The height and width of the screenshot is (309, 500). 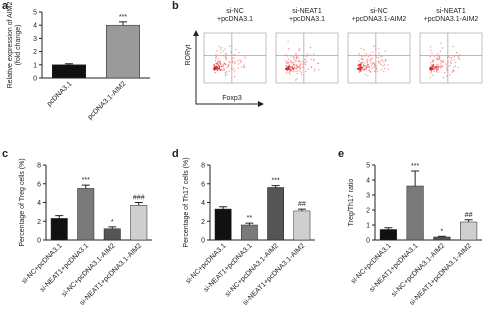 What do you see at coordinates (175, 154) in the screenshot?
I see `panel-label: d` at bounding box center [175, 154].